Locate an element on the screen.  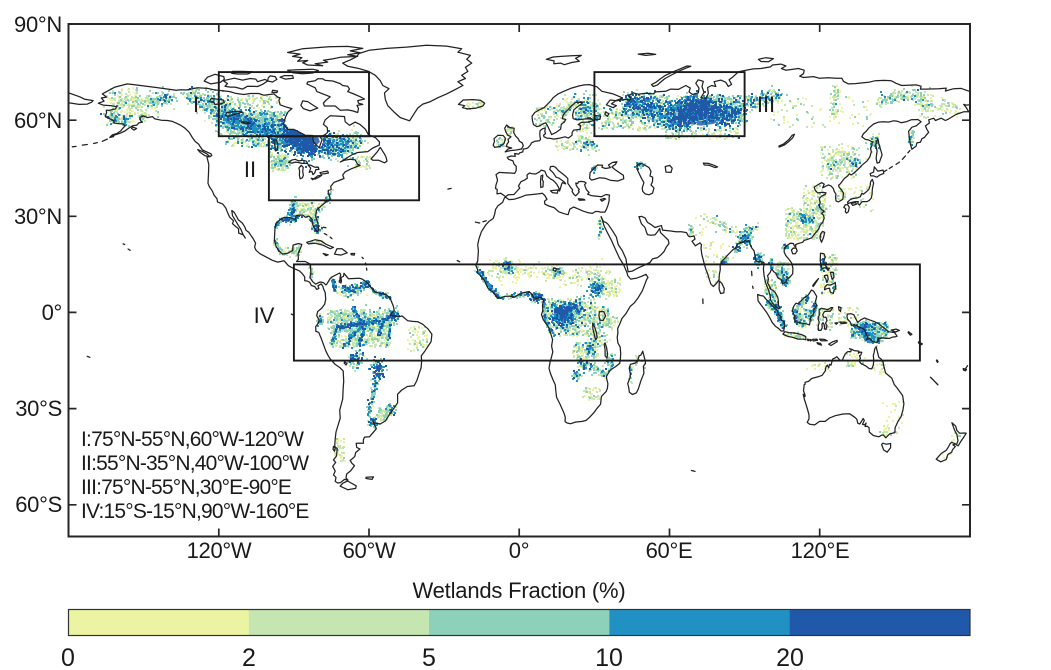
svg-text: 2 is located at coordinates (249, 657).